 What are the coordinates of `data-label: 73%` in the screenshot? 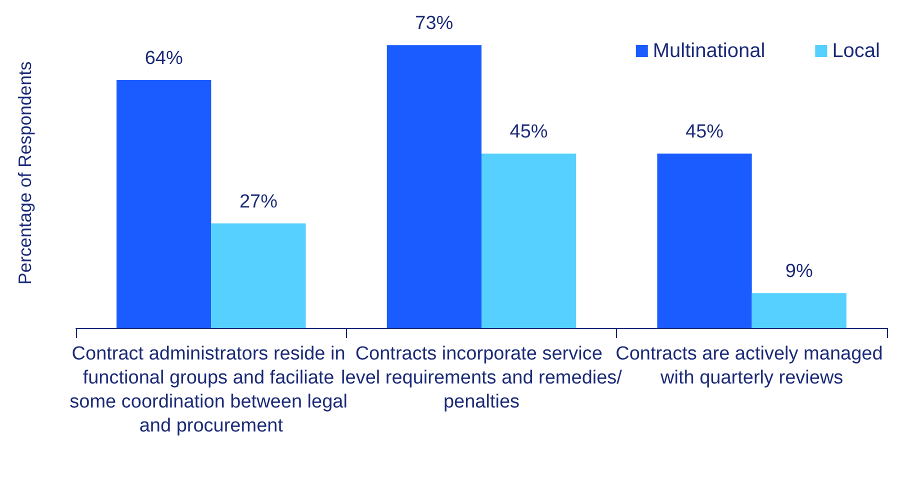 It's located at (434, 23).